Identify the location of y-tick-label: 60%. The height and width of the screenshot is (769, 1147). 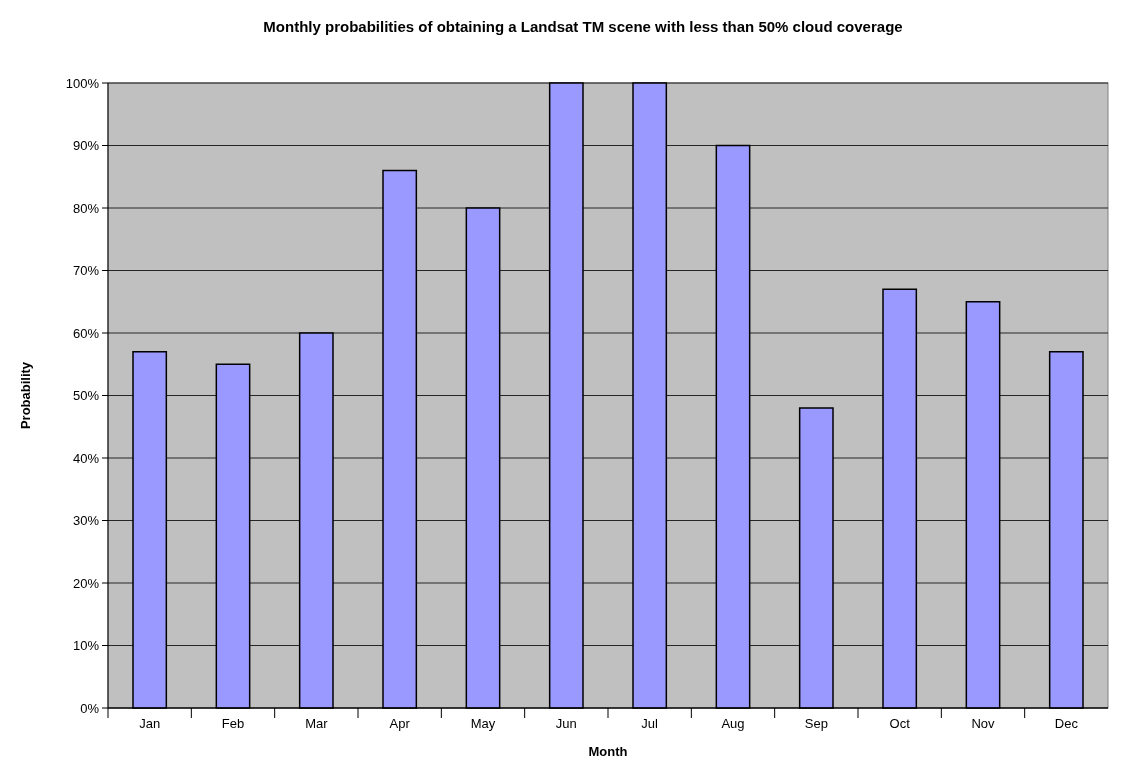
(86, 333).